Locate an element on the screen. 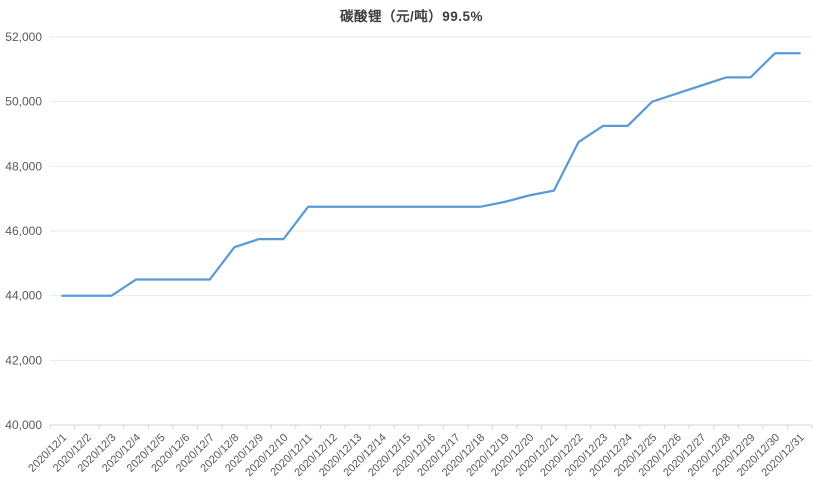  y-axis-tick-label: 42,000 is located at coordinates (23, 360).